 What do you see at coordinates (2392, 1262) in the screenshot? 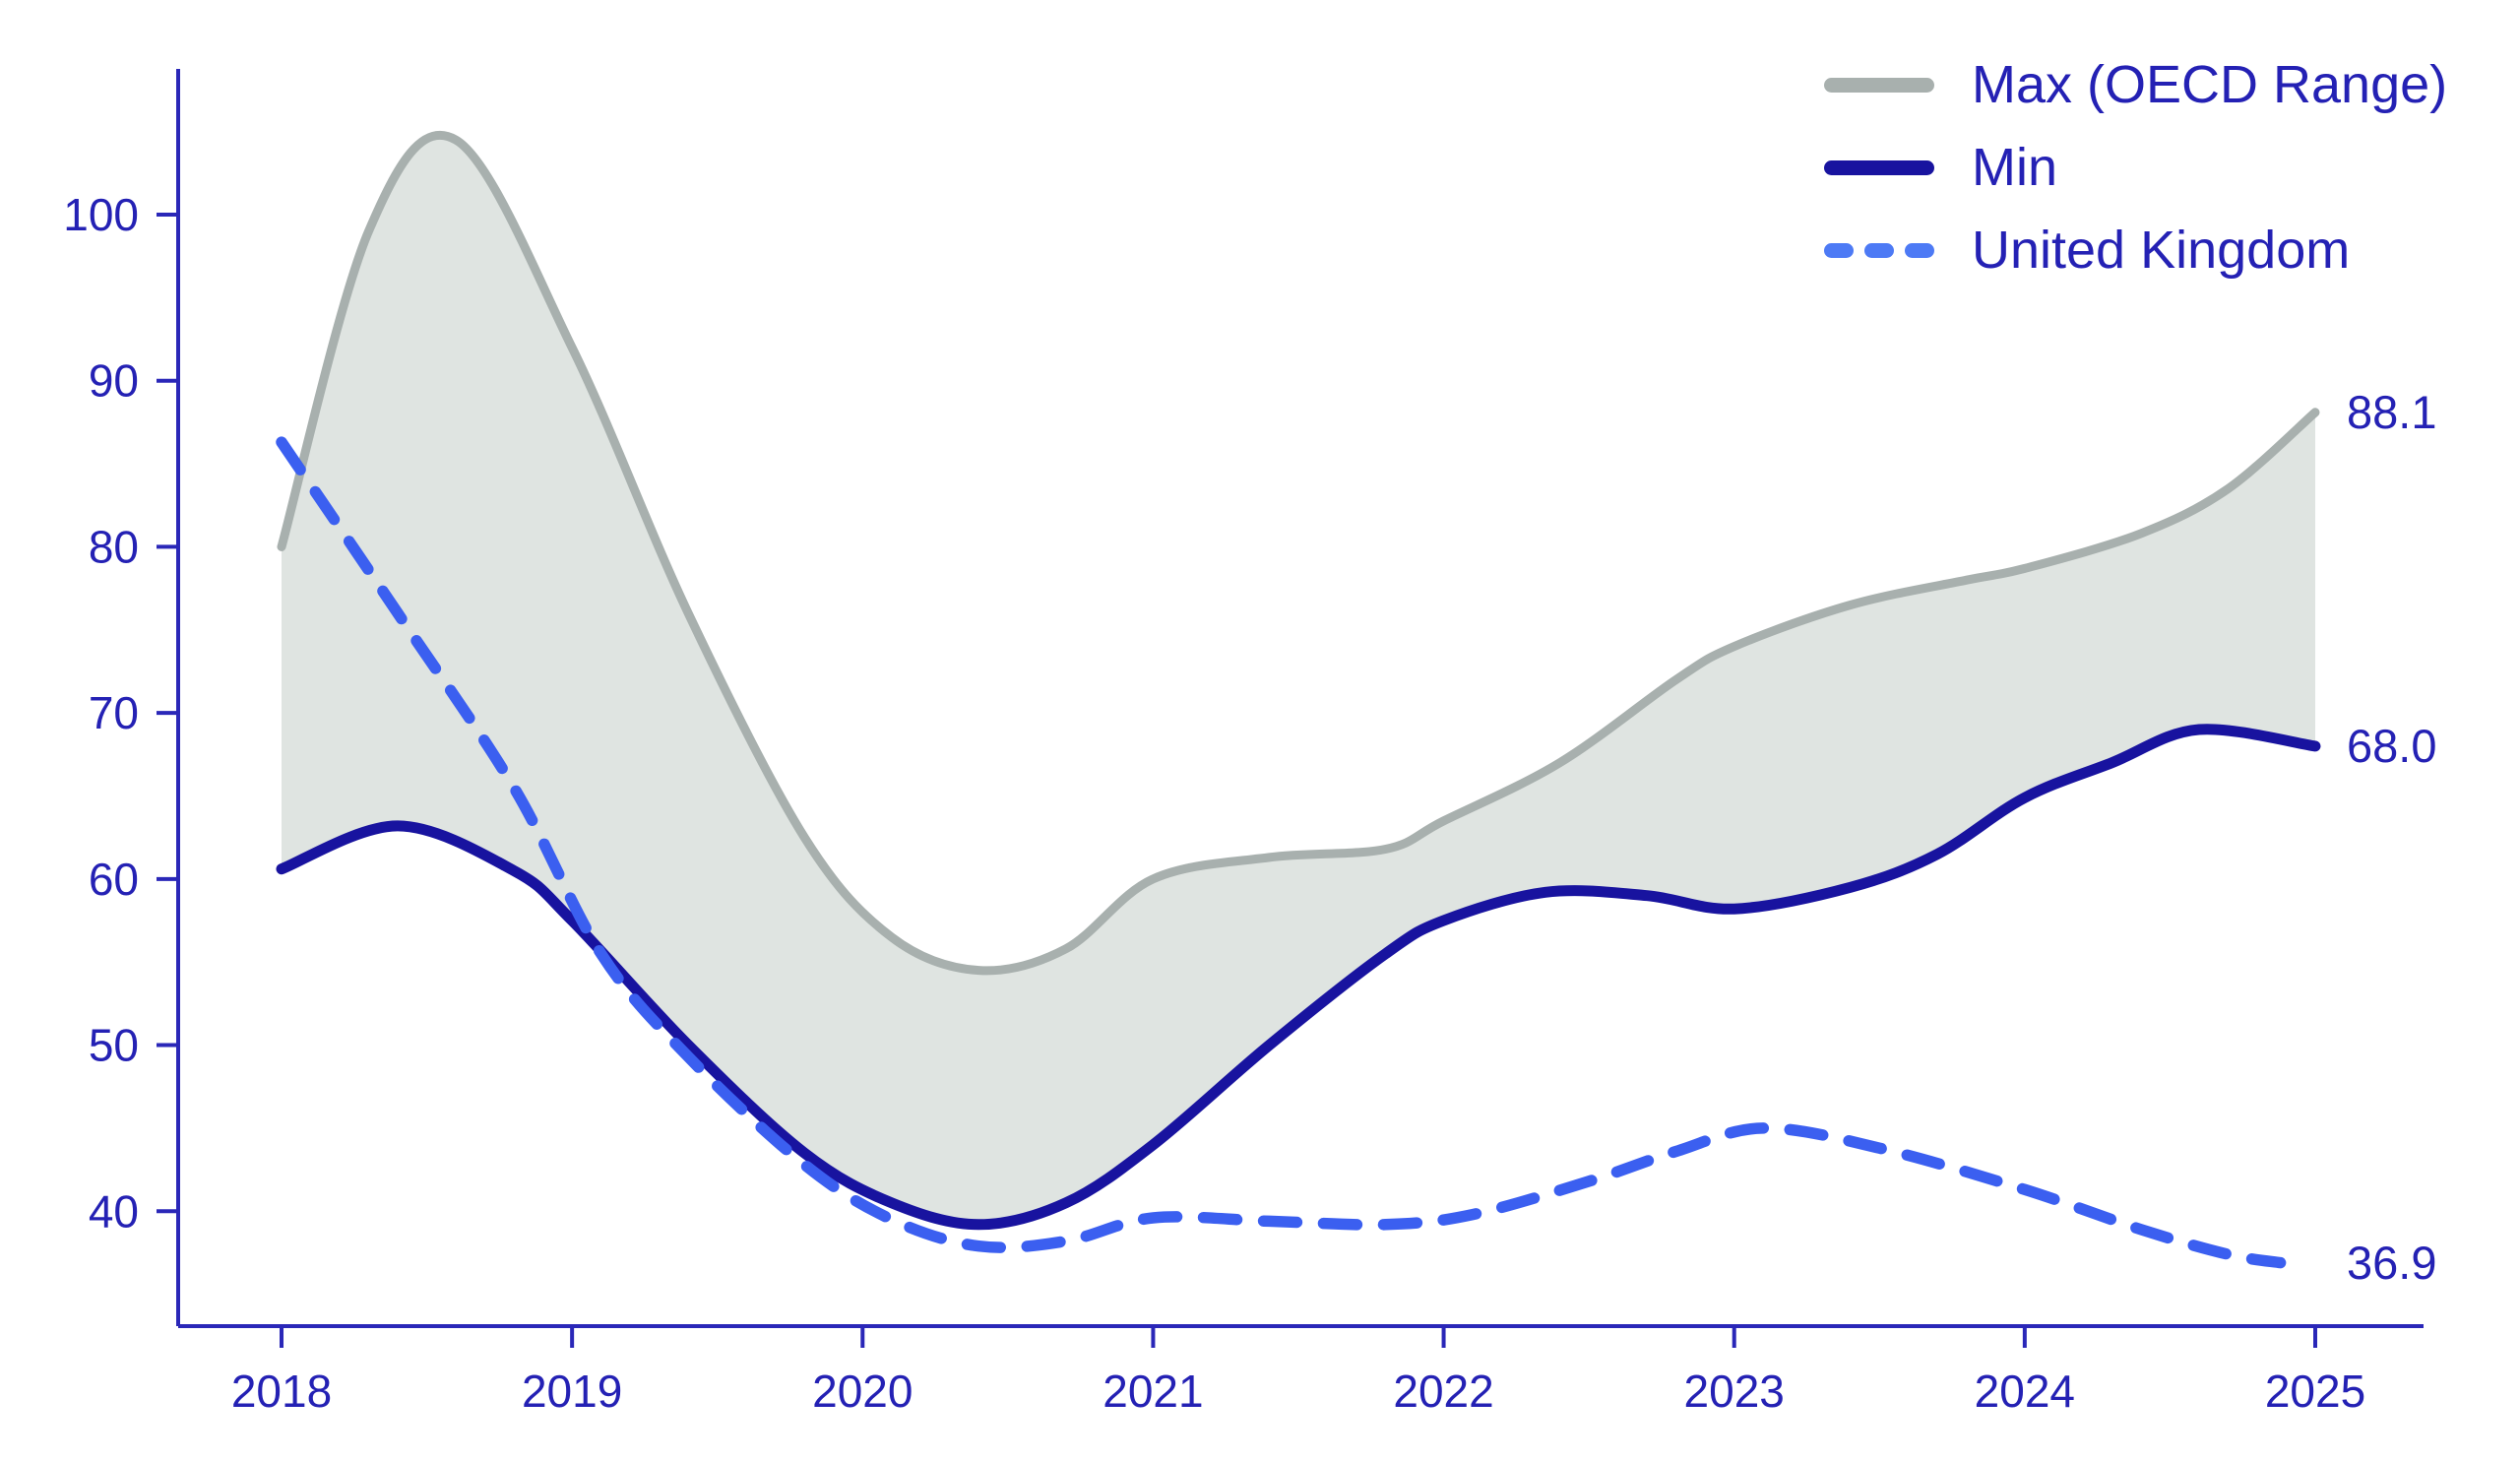
I see `end-value-uk: 36.9` at bounding box center [2392, 1262].